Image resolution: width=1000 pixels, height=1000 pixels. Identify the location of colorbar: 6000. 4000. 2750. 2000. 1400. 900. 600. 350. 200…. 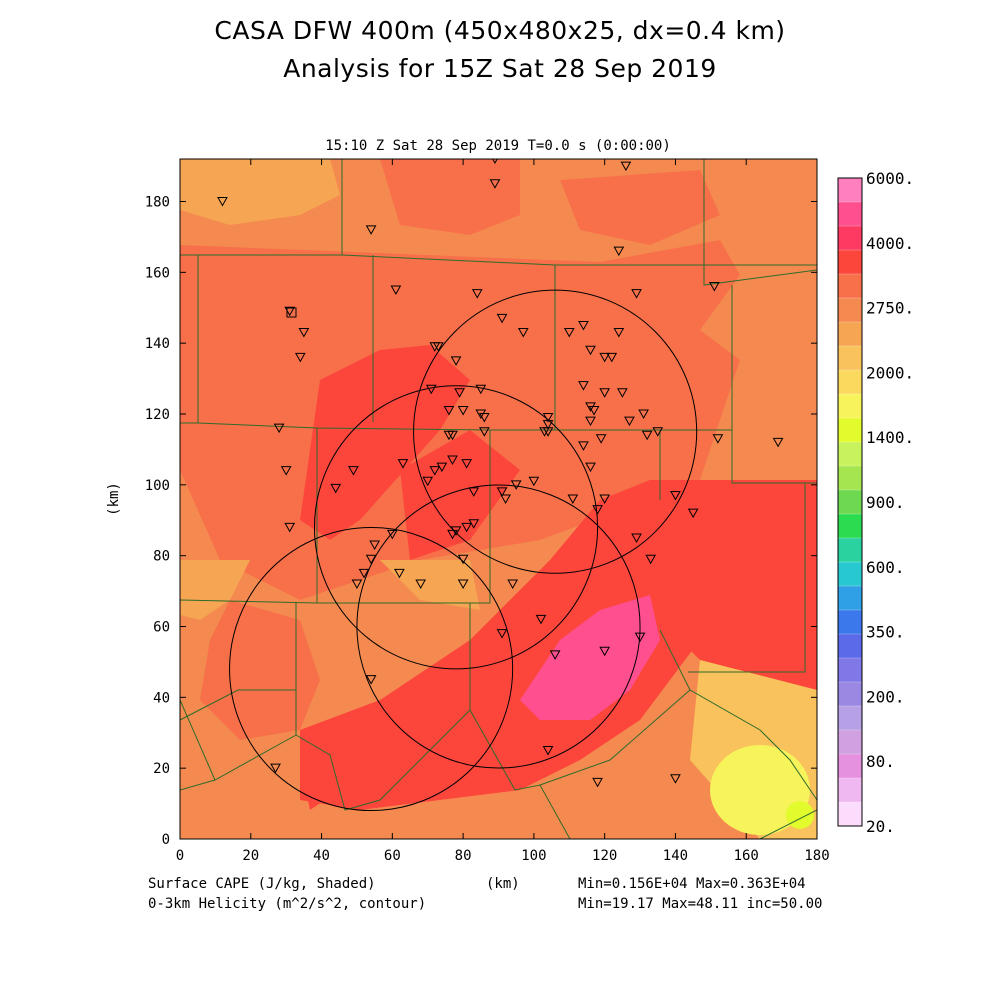
(875, 502).